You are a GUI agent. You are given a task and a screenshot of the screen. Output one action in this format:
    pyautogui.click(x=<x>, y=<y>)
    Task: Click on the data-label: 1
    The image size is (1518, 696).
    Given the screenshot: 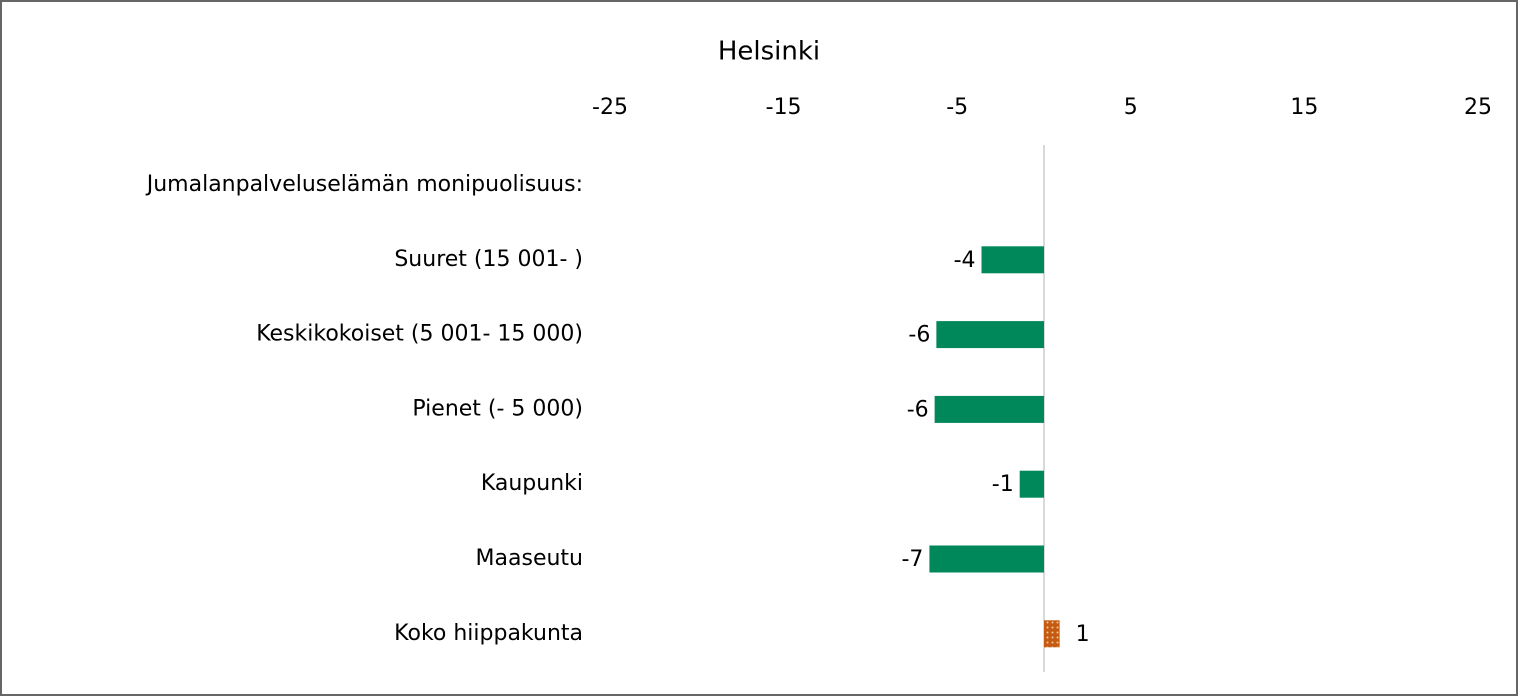 What is the action you would take?
    pyautogui.click(x=1083, y=634)
    